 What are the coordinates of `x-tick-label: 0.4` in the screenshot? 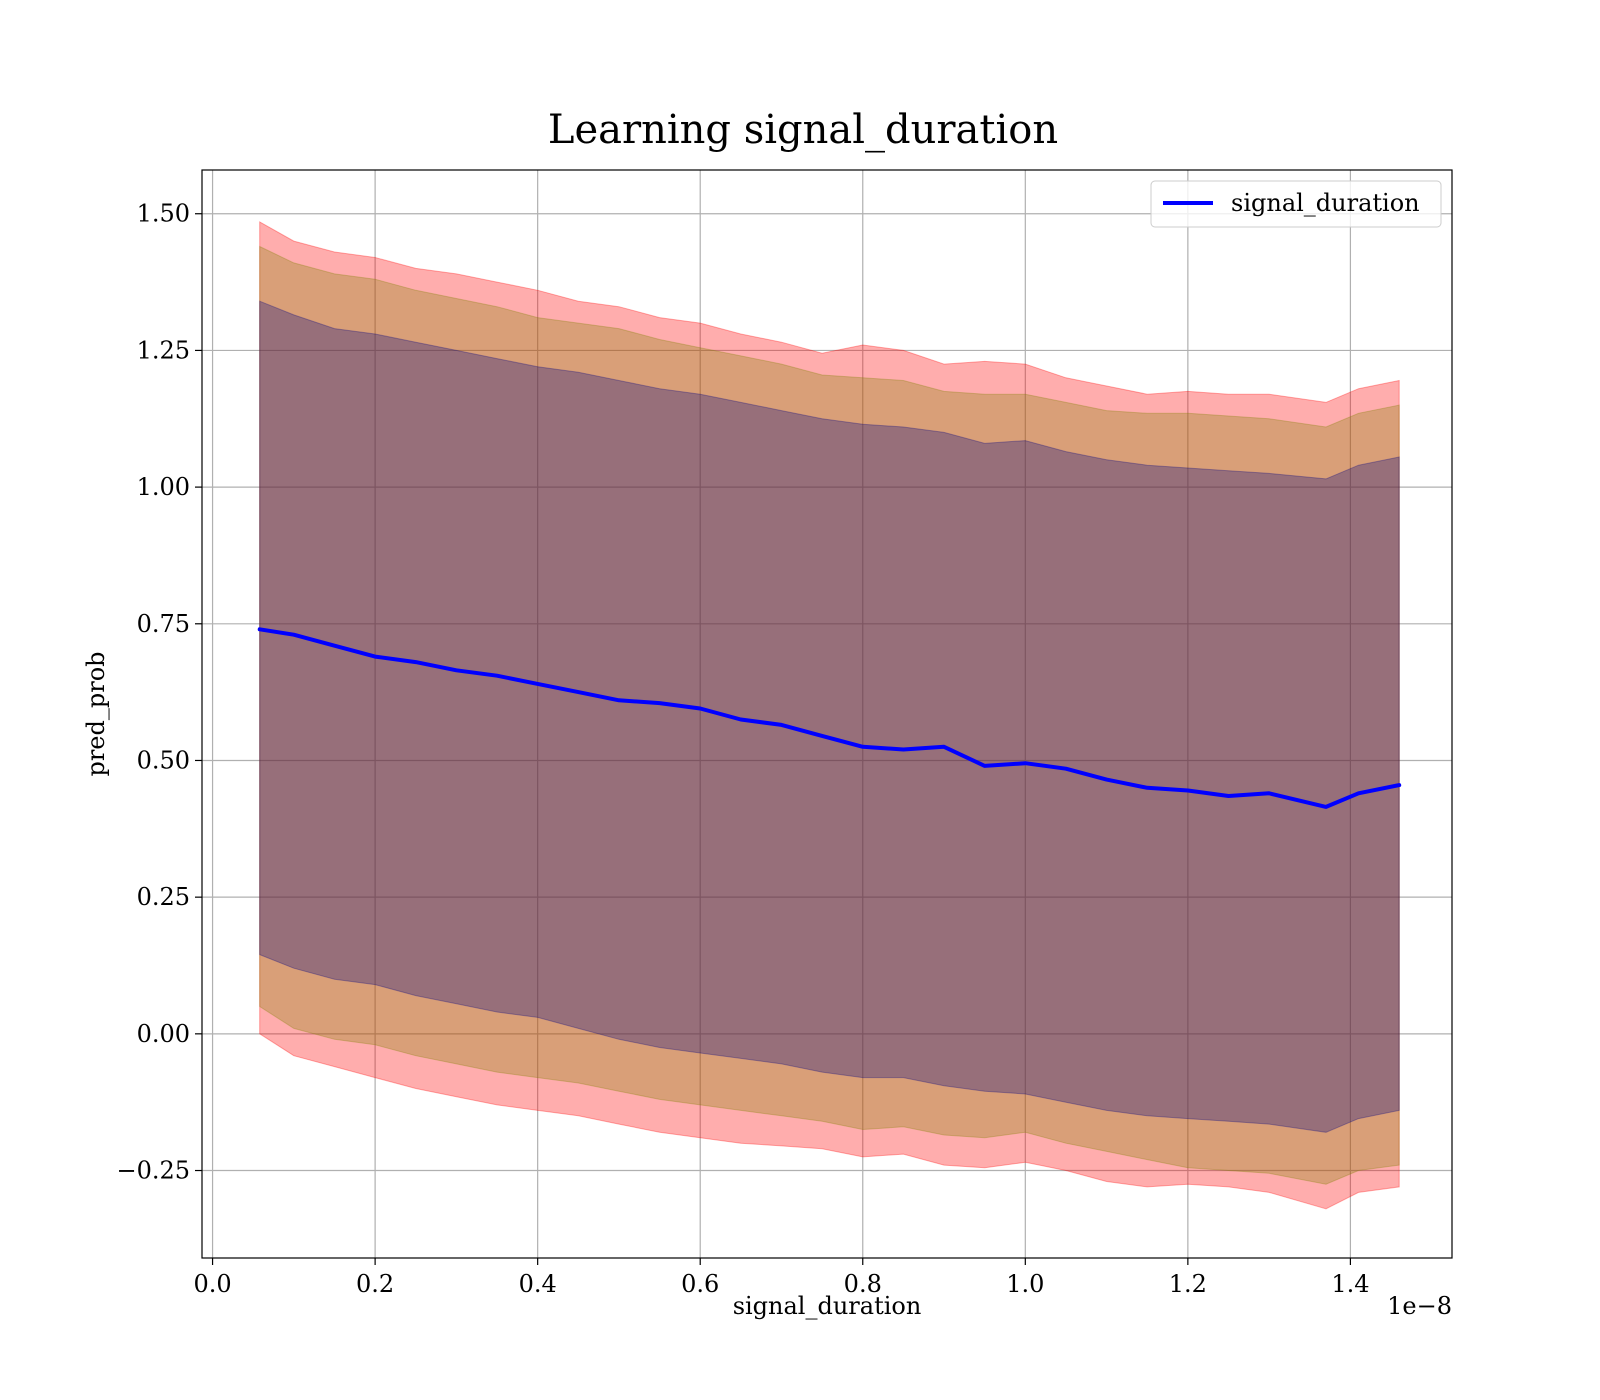 It's located at (538, 1284).